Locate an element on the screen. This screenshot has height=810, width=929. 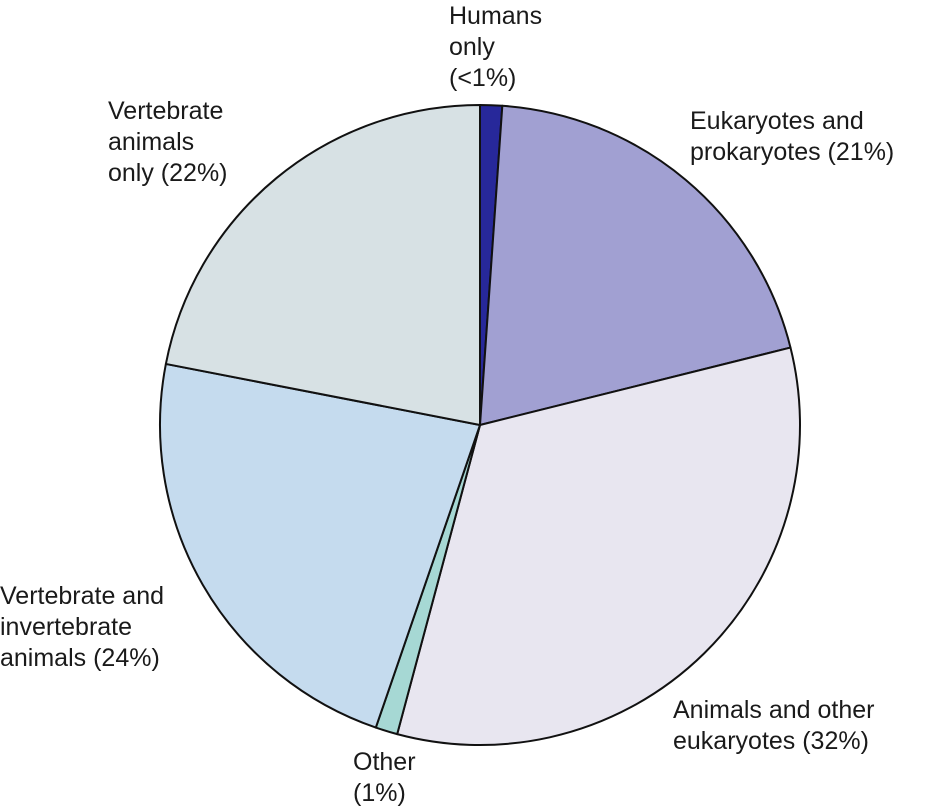
slice-label-line: Humans is located at coordinates (495, 16).